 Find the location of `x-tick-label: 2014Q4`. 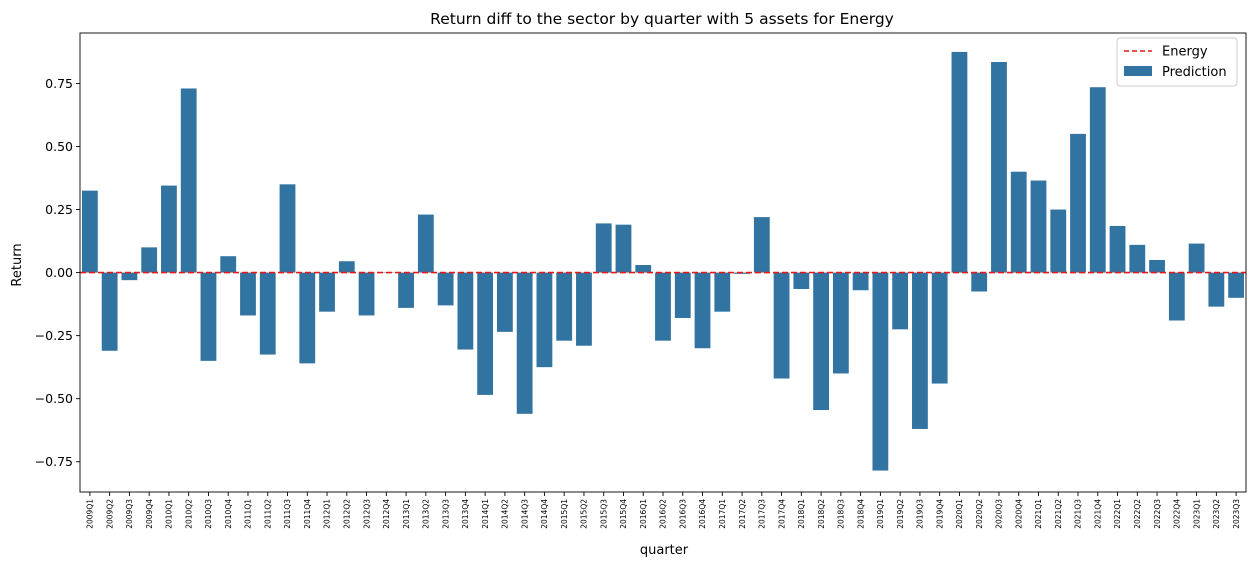

x-tick-label: 2014Q4 is located at coordinates (544, 514).